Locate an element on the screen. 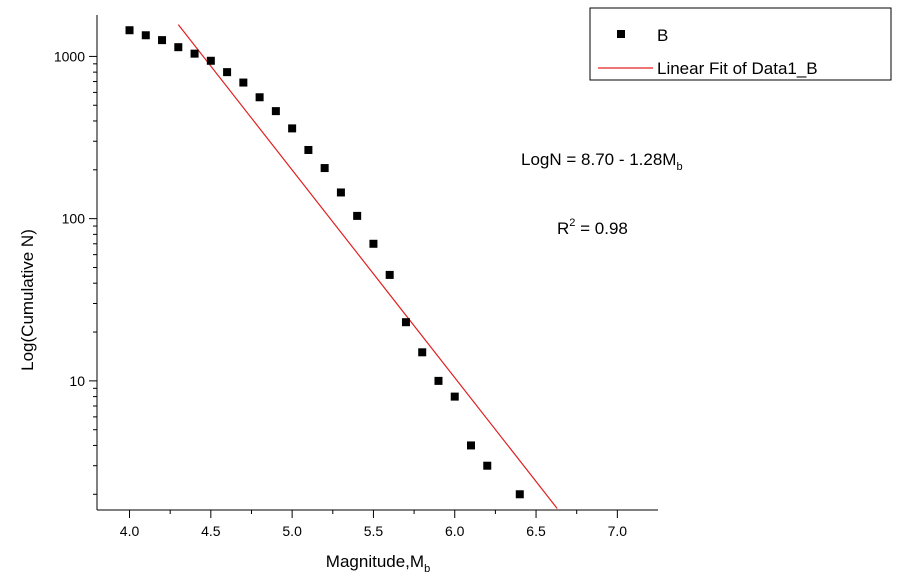 This screenshot has width=897, height=577. annotation-r-squared-value: = 0.98 is located at coordinates (601, 228).